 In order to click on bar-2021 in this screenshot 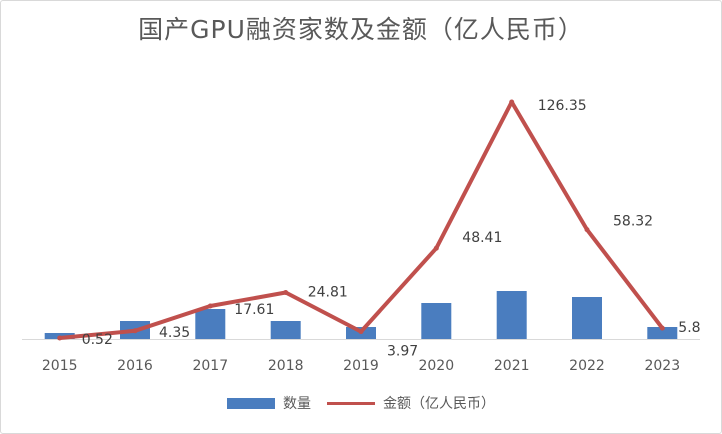, I will do `click(511, 315)`.